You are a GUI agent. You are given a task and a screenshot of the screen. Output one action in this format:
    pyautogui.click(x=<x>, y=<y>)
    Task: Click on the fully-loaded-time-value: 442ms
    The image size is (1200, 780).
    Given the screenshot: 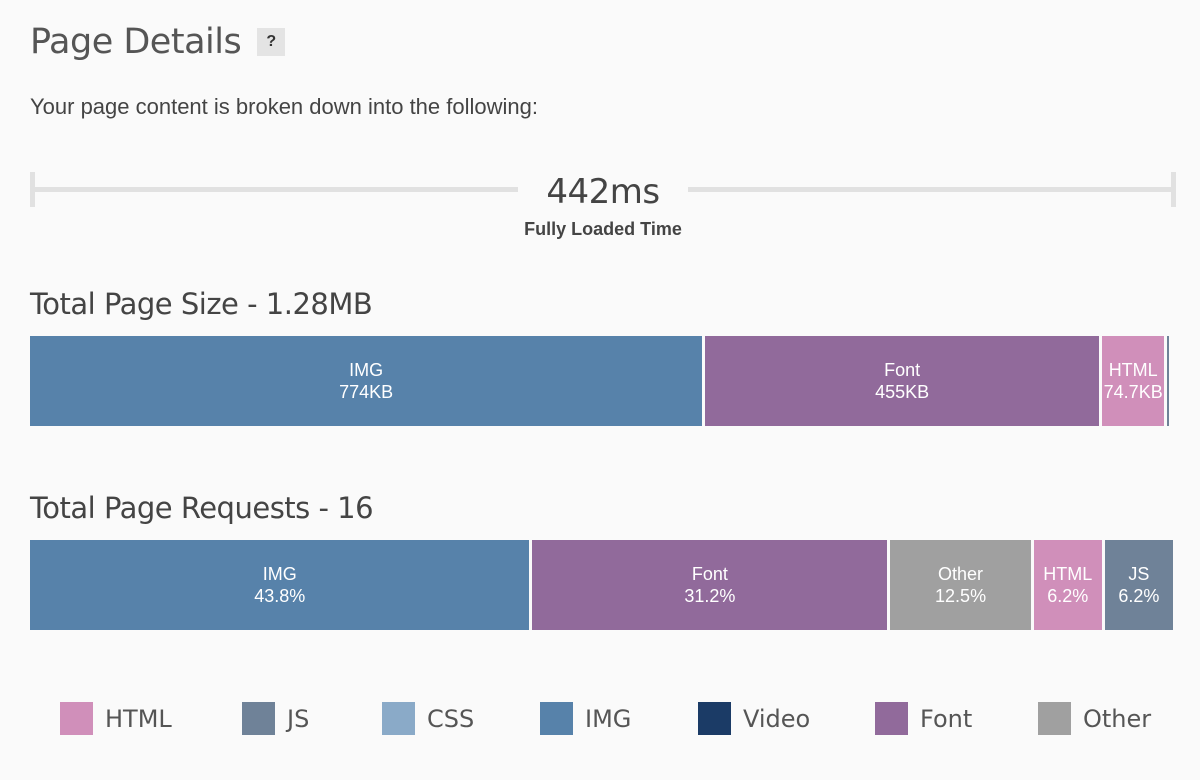 What is the action you would take?
    pyautogui.click(x=603, y=192)
    